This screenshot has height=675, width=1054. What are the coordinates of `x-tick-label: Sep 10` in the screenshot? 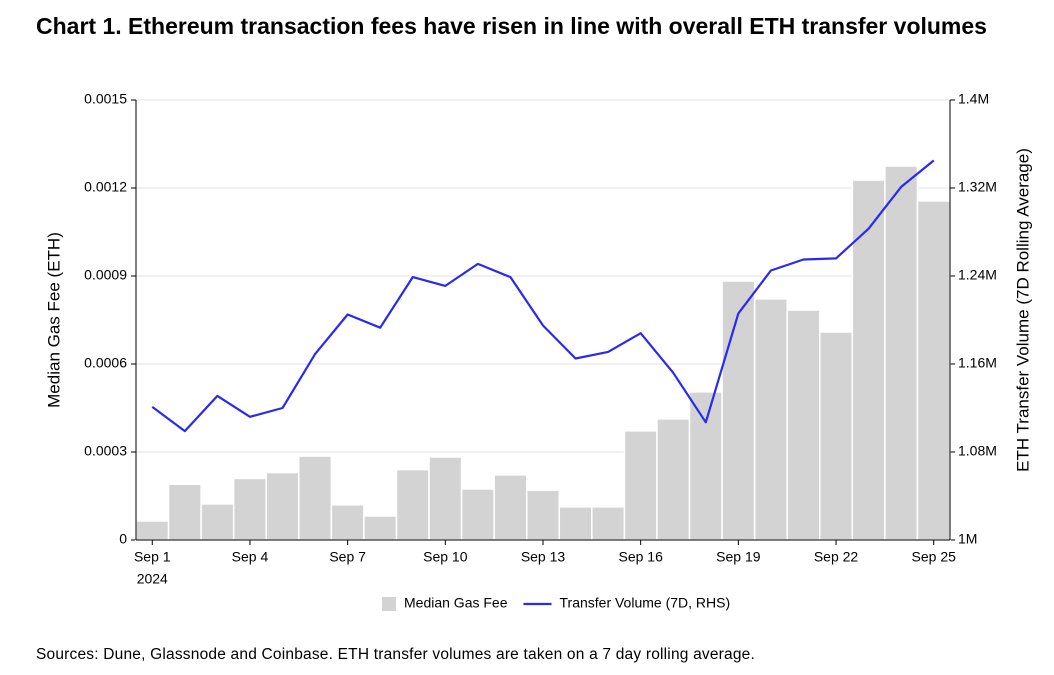 It's located at (445, 557).